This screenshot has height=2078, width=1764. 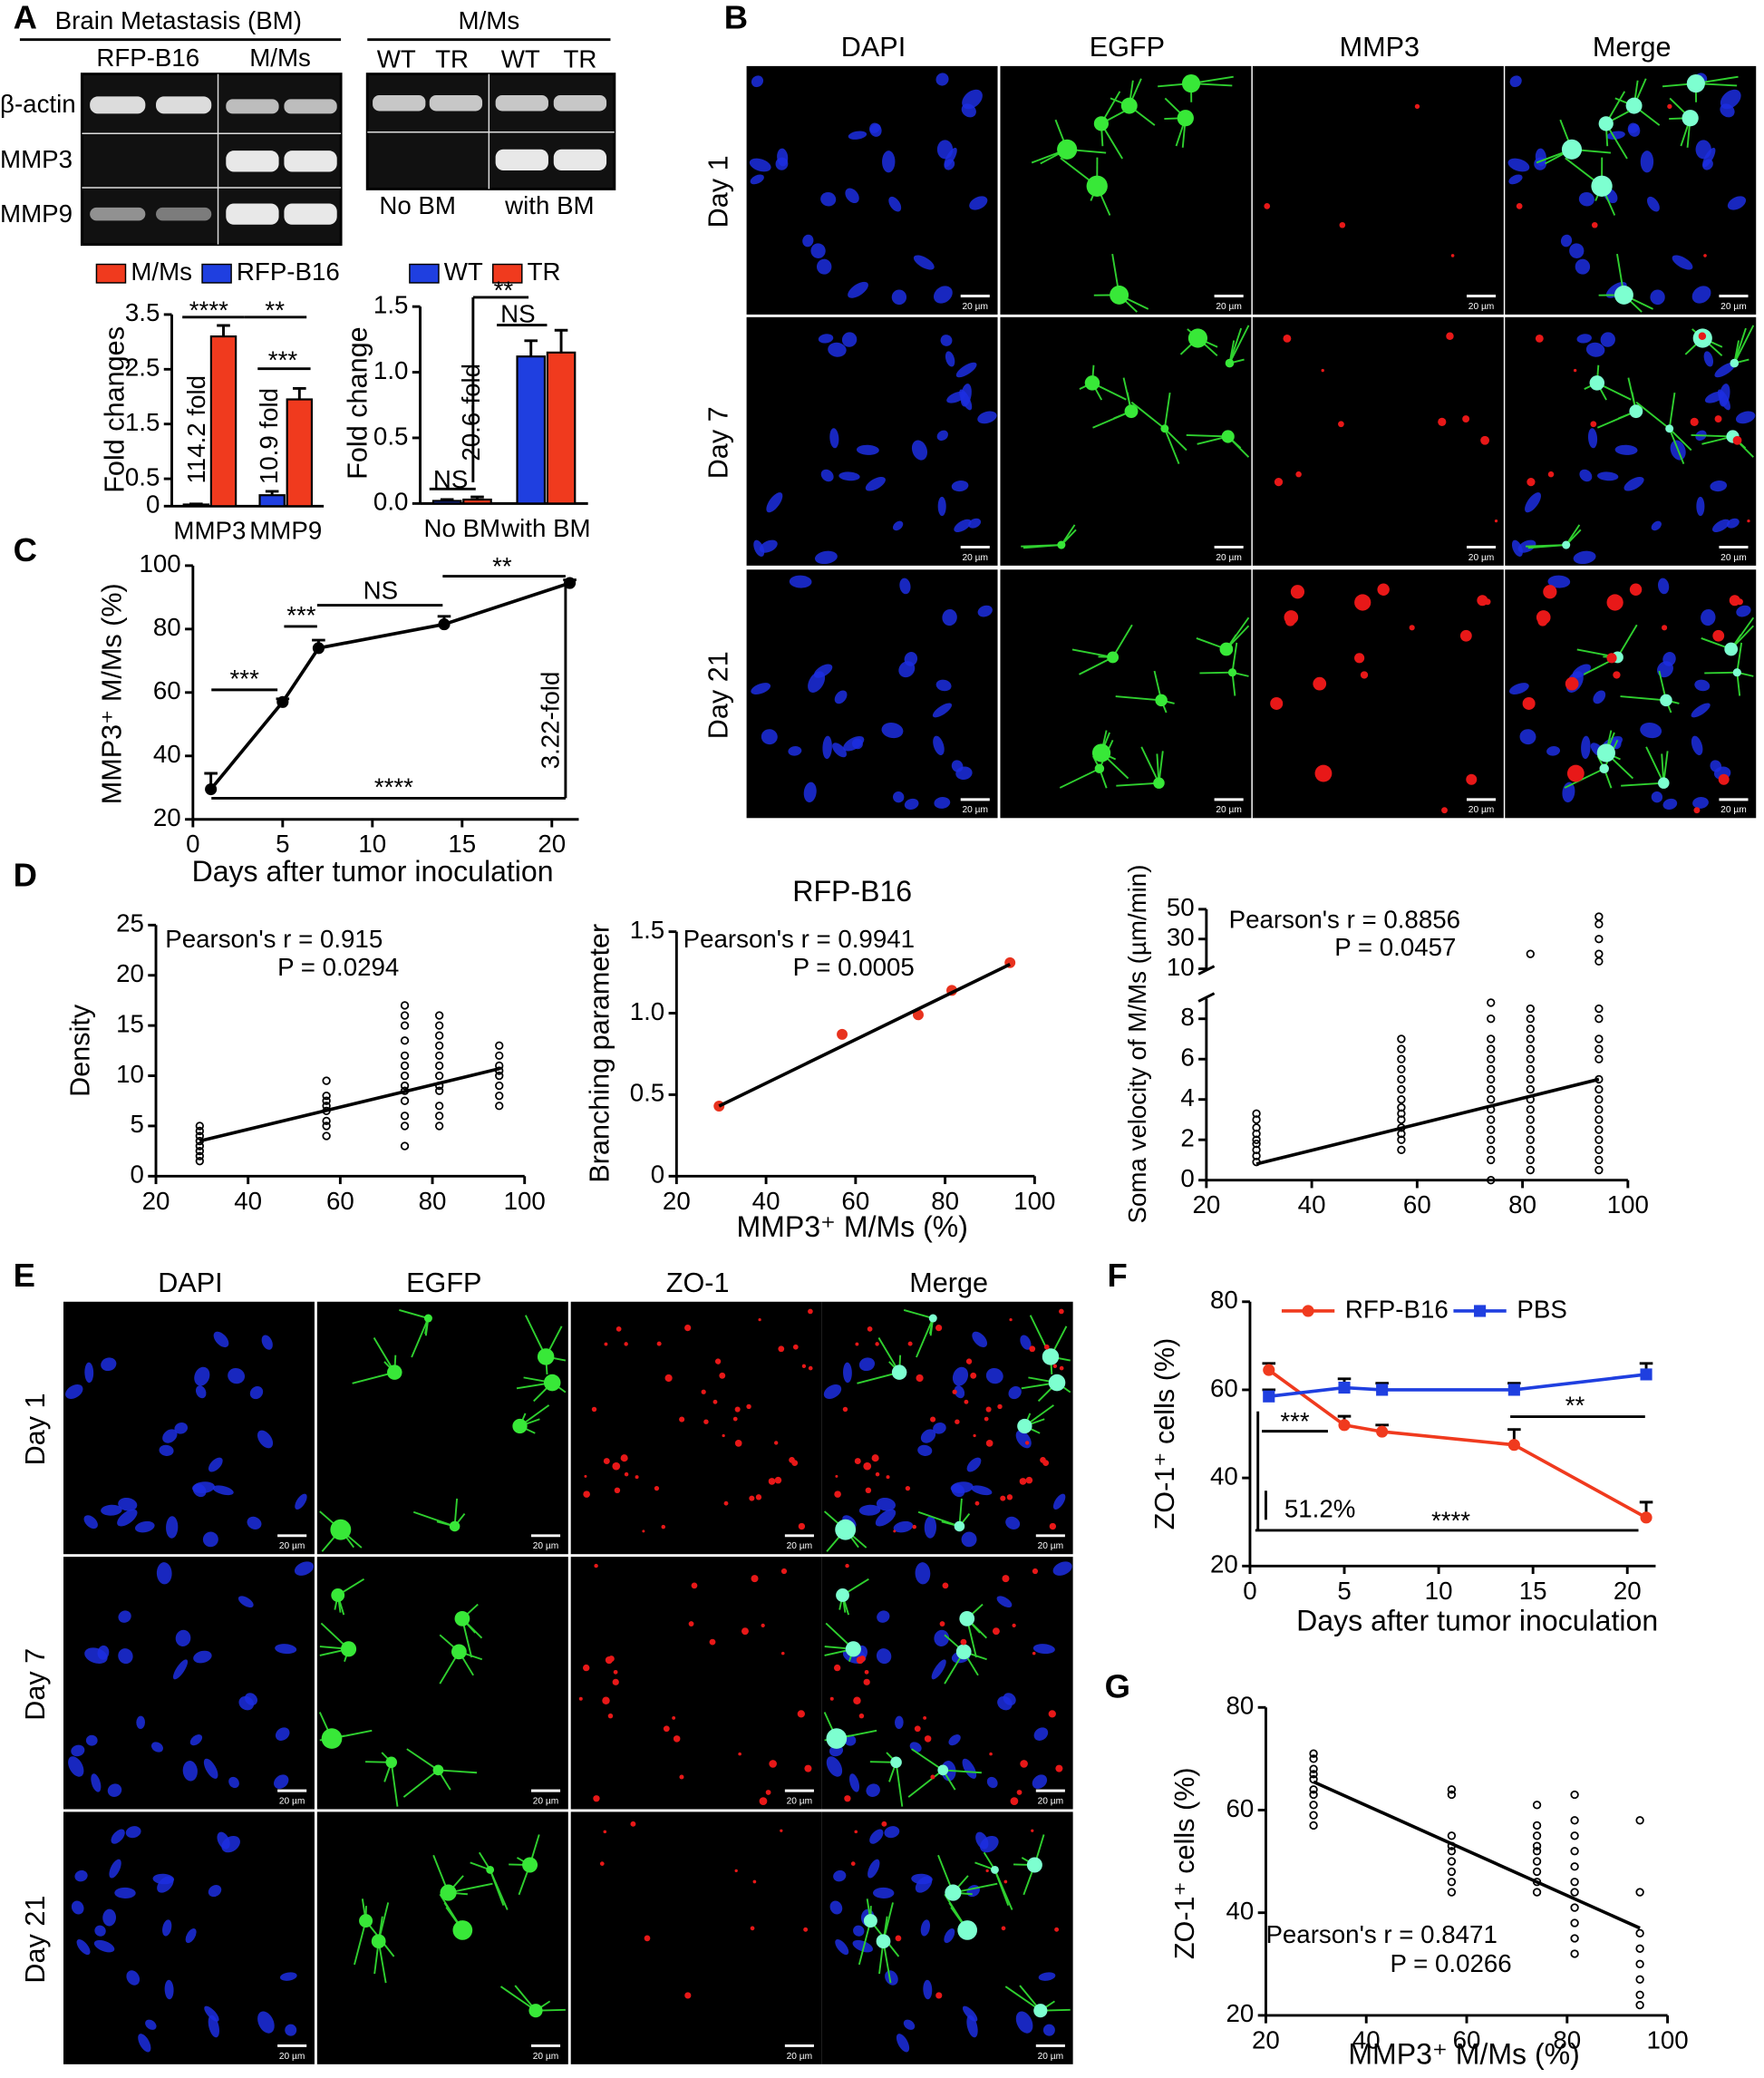 I want to click on gel-lane: TR, so click(x=579, y=58).